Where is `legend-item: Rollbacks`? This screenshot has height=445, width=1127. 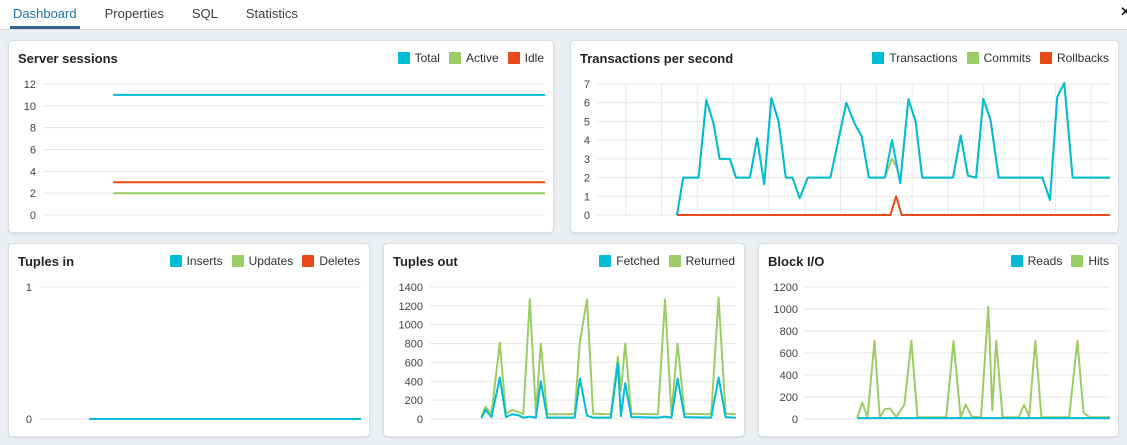 legend-item: Rollbacks is located at coordinates (1074, 58).